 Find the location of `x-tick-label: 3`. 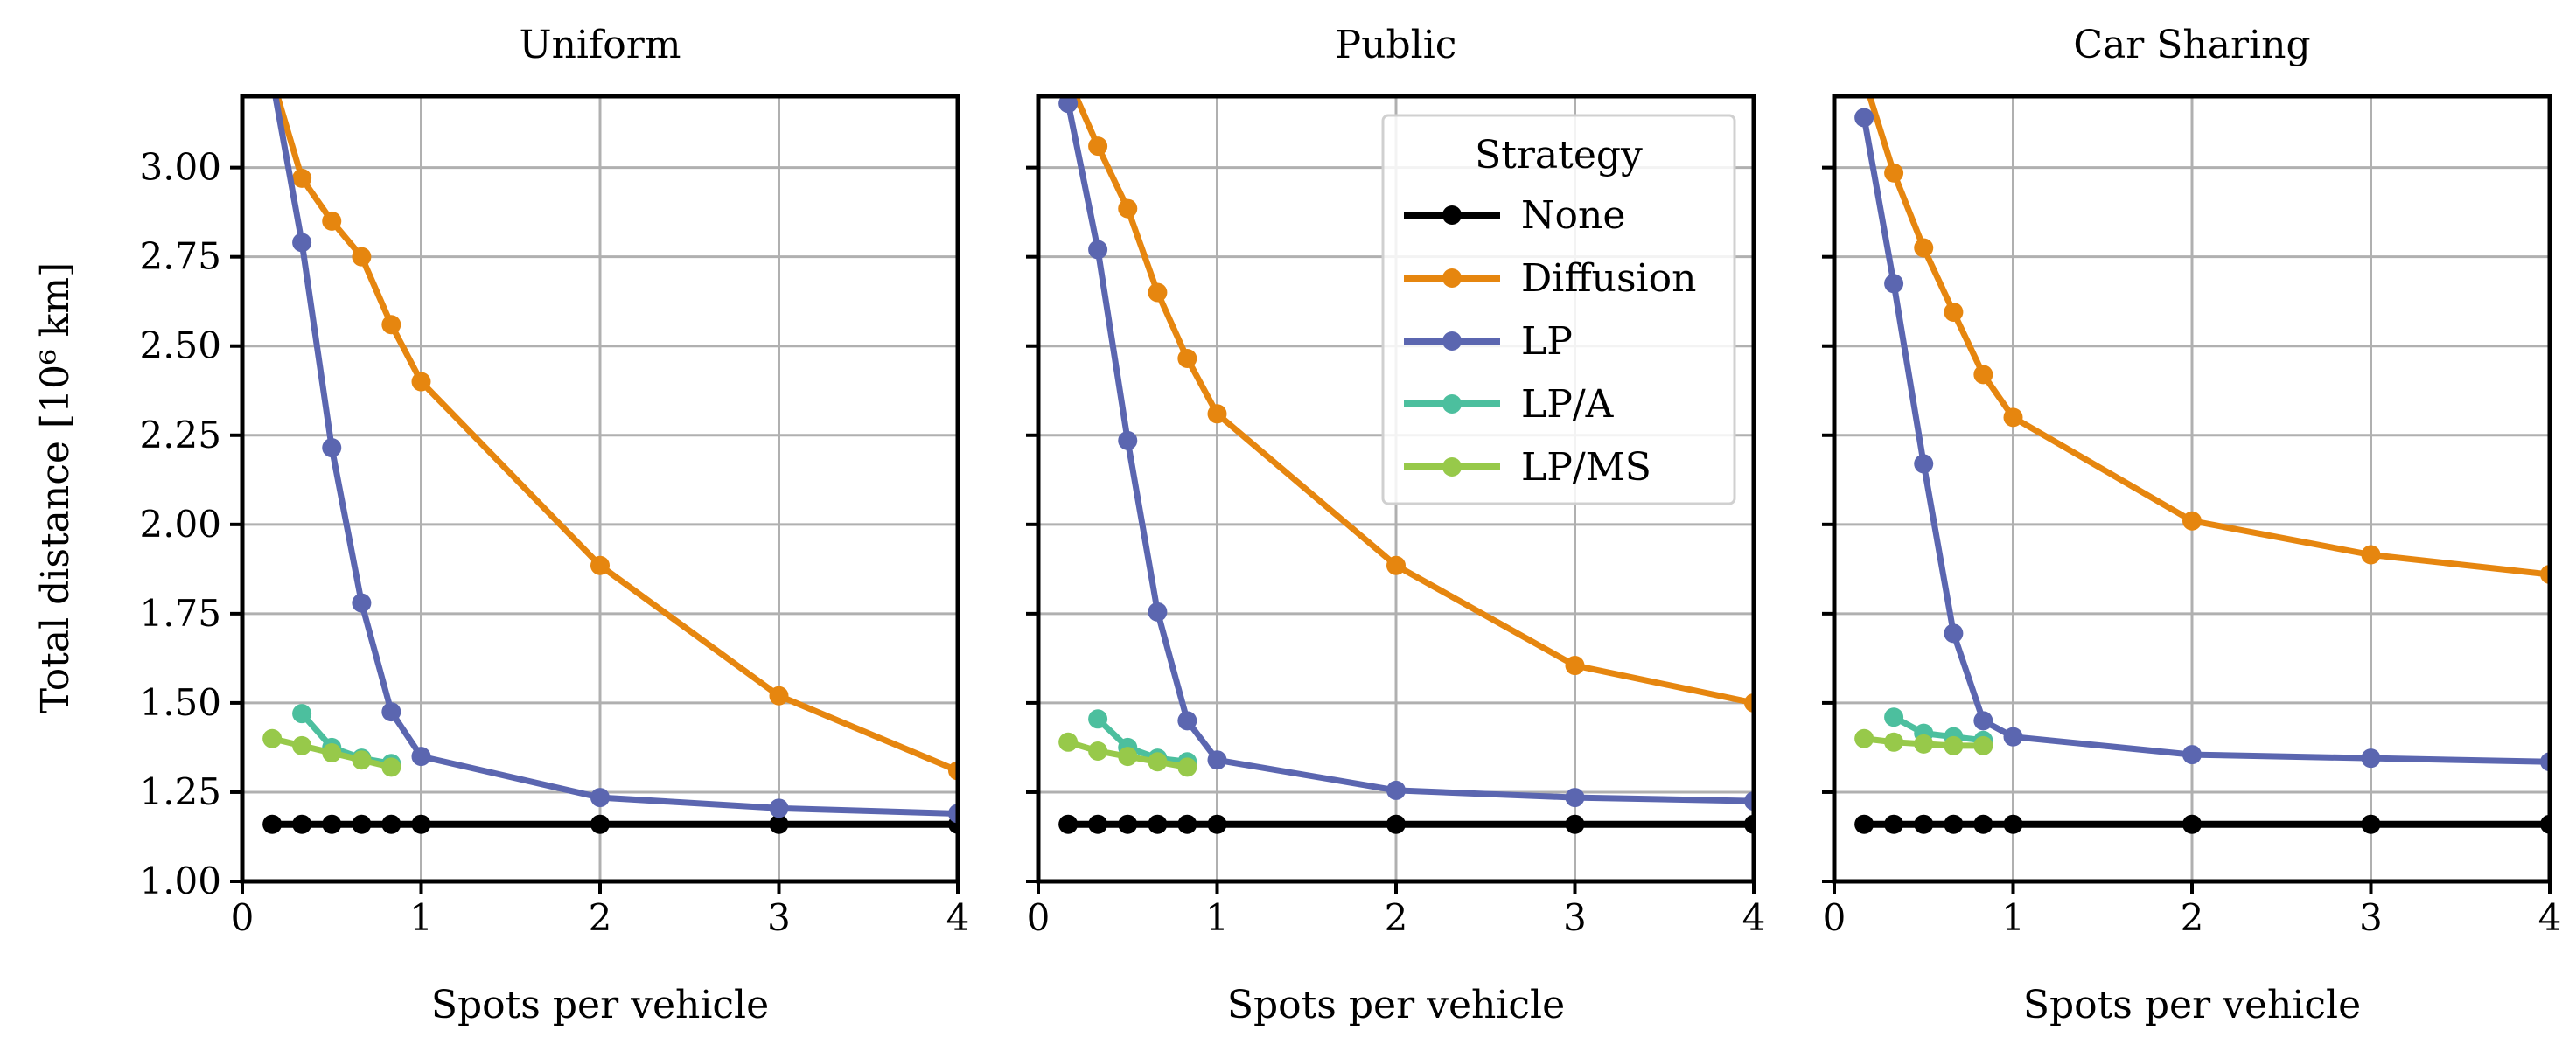

x-tick-label: 3 is located at coordinates (779, 918).